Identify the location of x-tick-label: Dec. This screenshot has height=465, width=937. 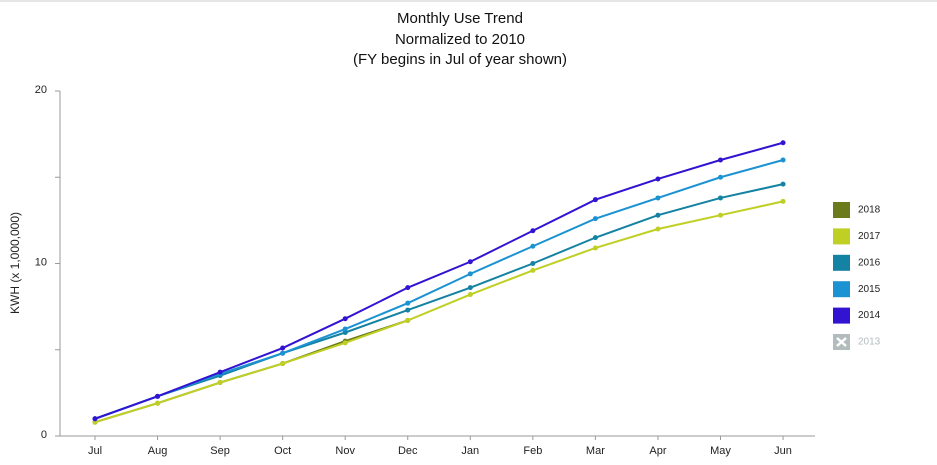
(408, 451).